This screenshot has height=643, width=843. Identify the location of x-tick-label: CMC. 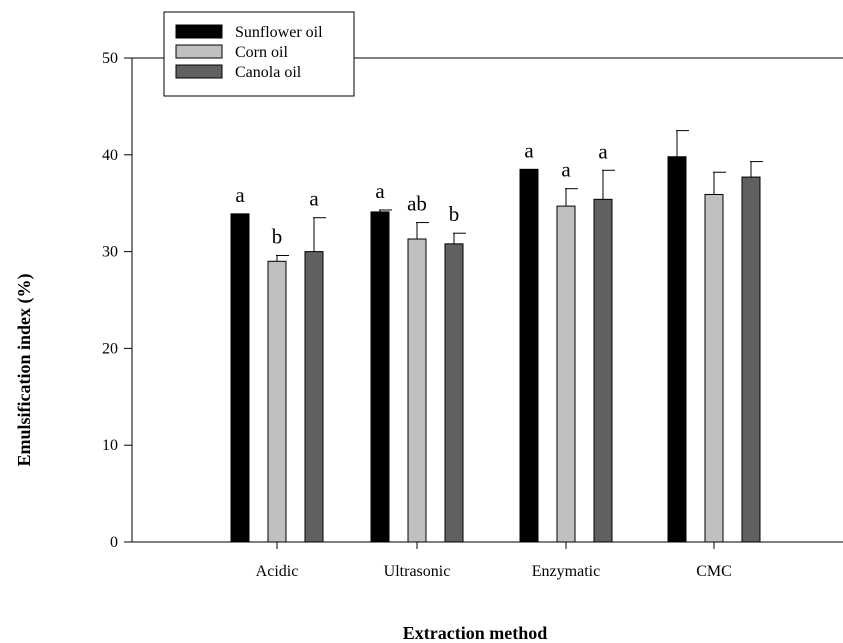
(714, 571).